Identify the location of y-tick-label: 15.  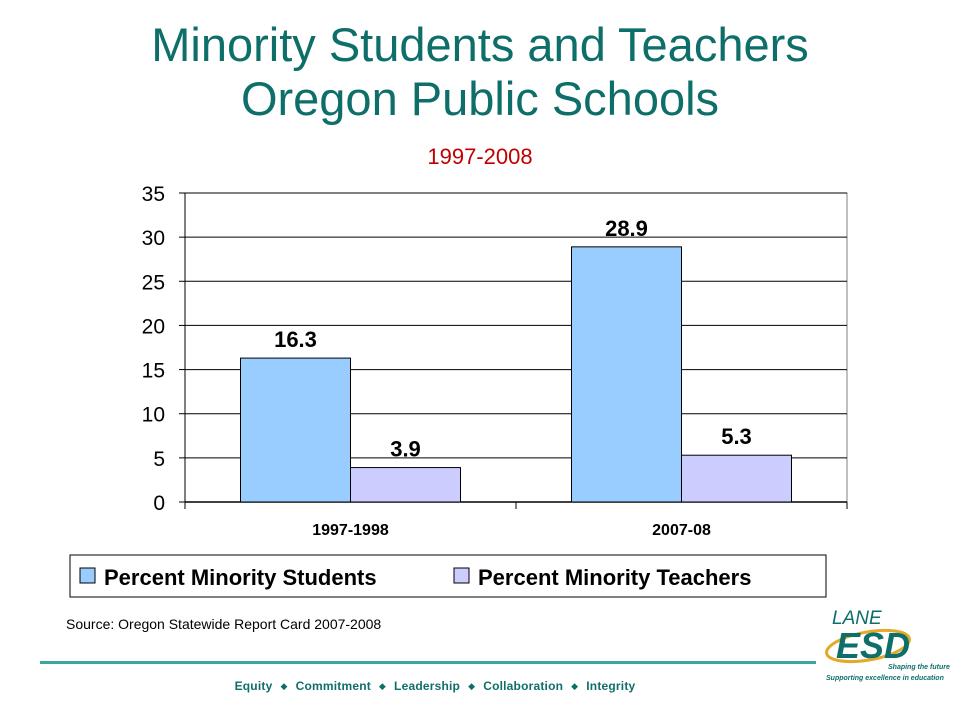
(153, 371).